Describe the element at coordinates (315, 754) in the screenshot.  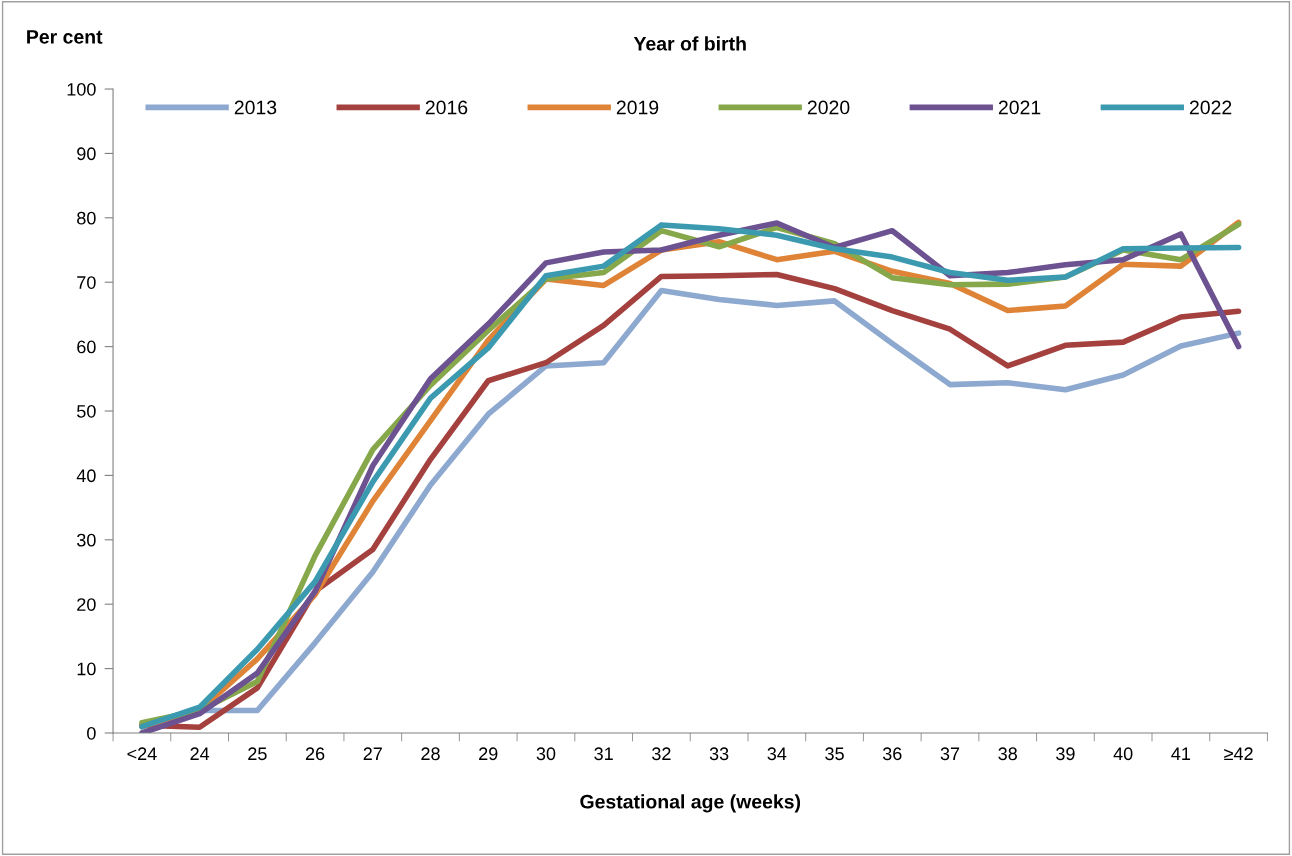
I see `x-tick-label: 26` at that location.